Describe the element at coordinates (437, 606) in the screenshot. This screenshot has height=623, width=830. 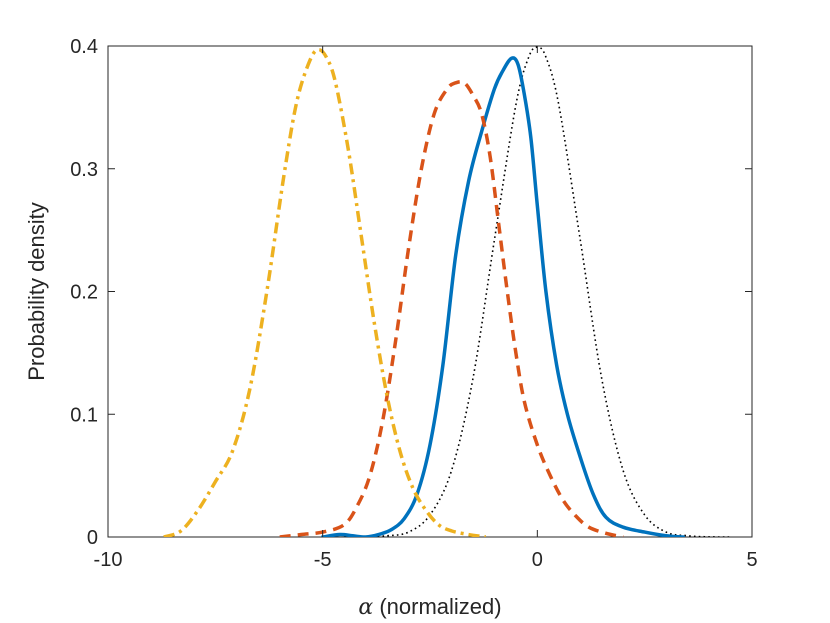
I see `x-axis-title-text: (normalized)` at that location.